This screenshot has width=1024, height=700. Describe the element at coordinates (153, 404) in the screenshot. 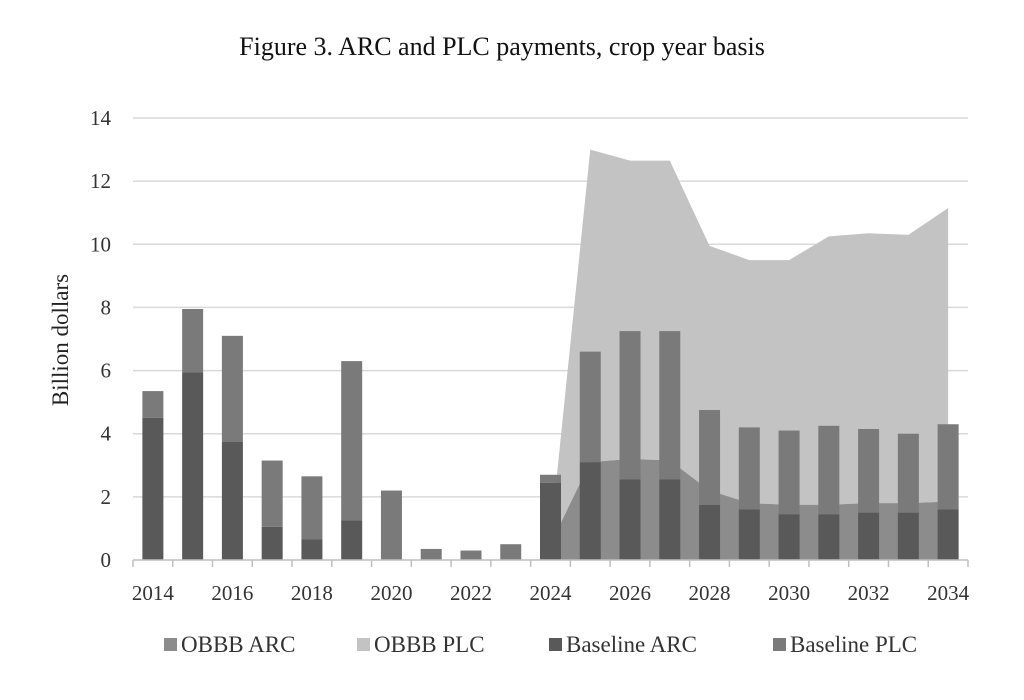

I see `bar-baseline-plc-2014` at that location.